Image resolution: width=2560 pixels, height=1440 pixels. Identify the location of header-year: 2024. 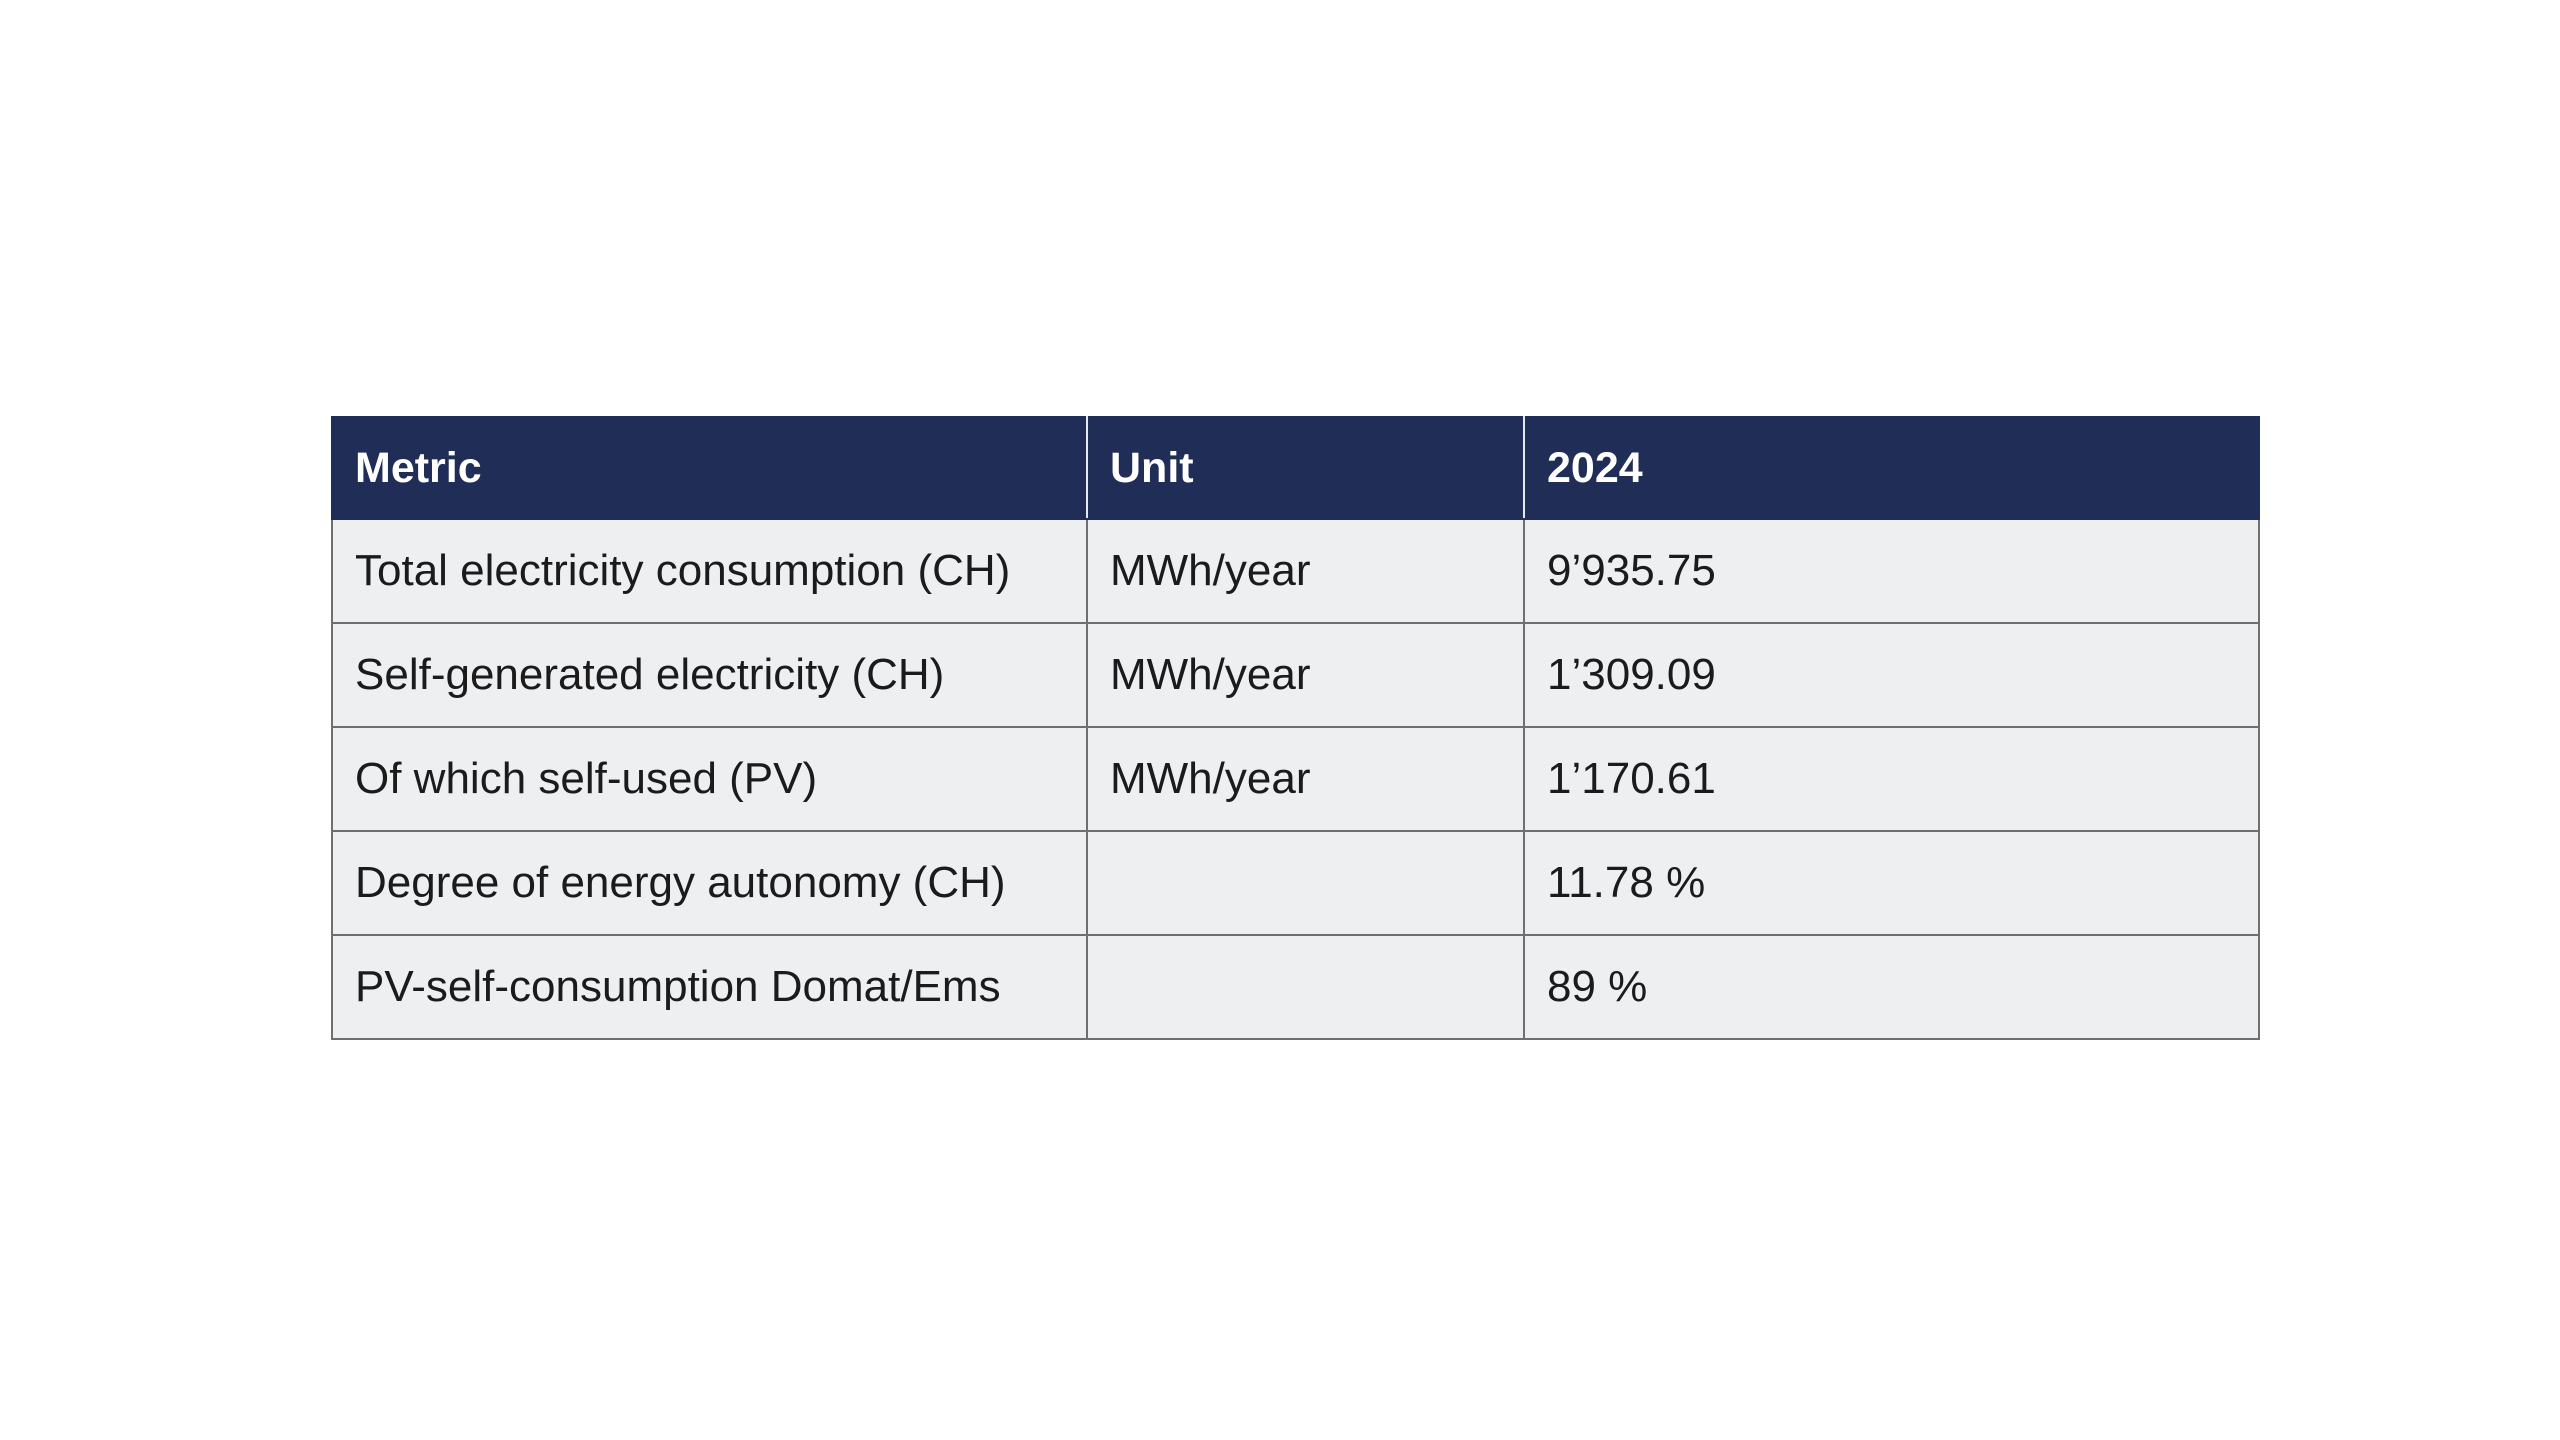
(1891, 468).